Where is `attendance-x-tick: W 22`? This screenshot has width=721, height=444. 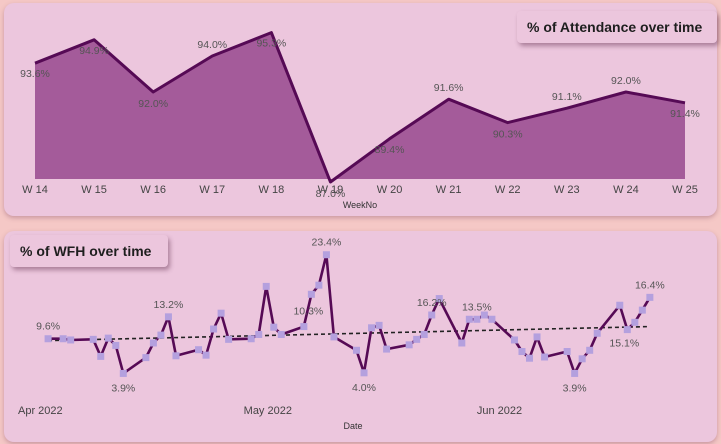 attendance-x-tick: W 22 is located at coordinates (508, 190).